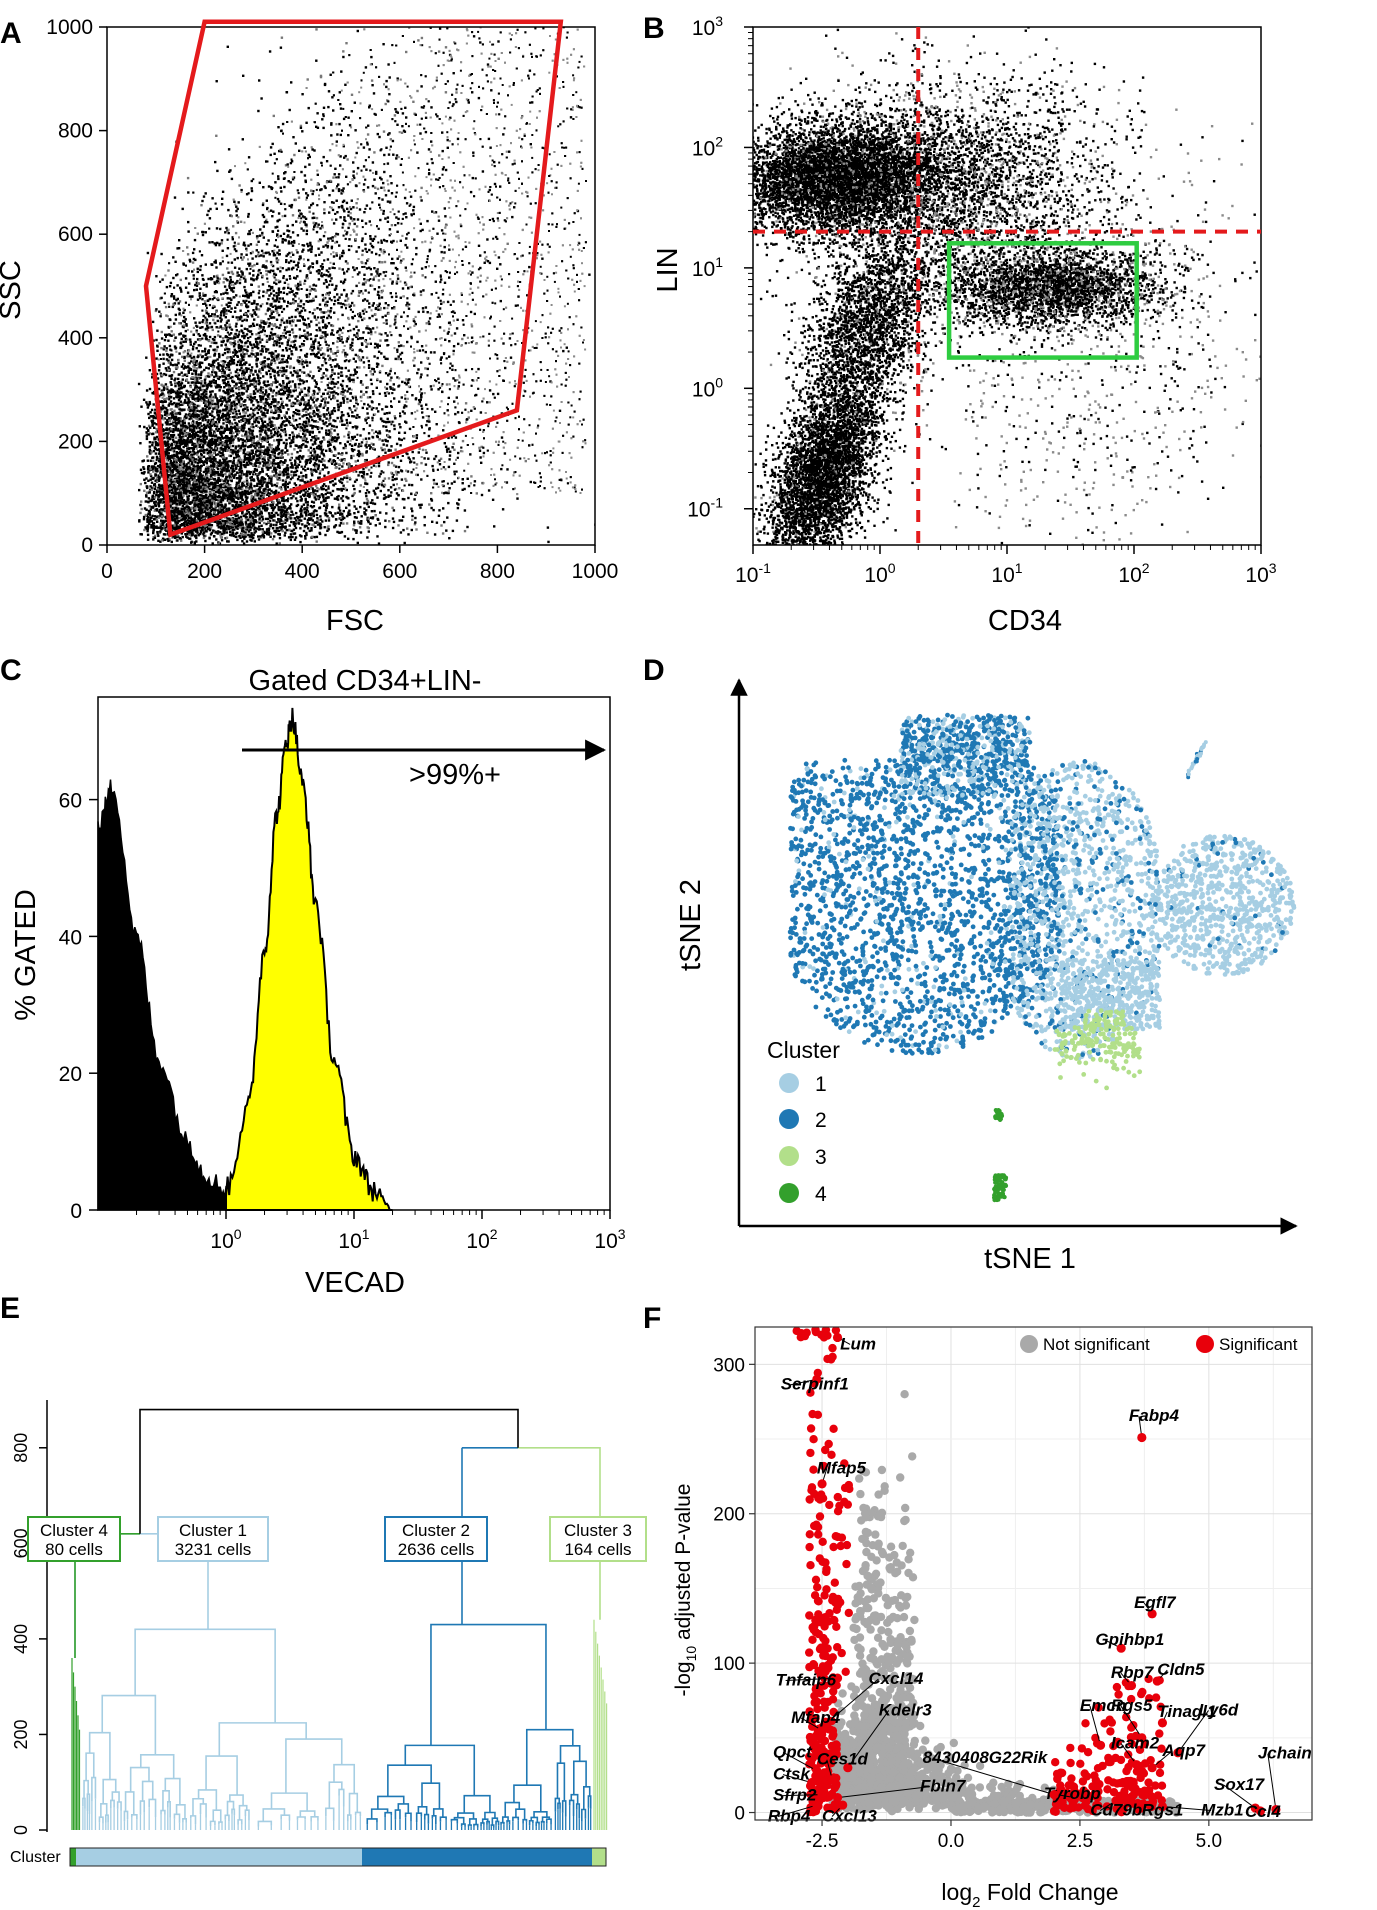  What do you see at coordinates (73, 1857) in the screenshot?
I see `cluster-bar-segment` at bounding box center [73, 1857].